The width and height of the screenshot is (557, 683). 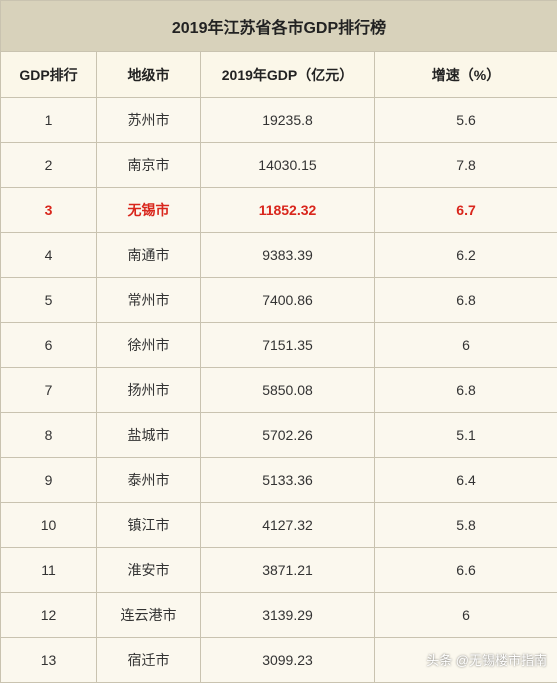 I want to click on cell-gdp: 11852.32, so click(x=287, y=210).